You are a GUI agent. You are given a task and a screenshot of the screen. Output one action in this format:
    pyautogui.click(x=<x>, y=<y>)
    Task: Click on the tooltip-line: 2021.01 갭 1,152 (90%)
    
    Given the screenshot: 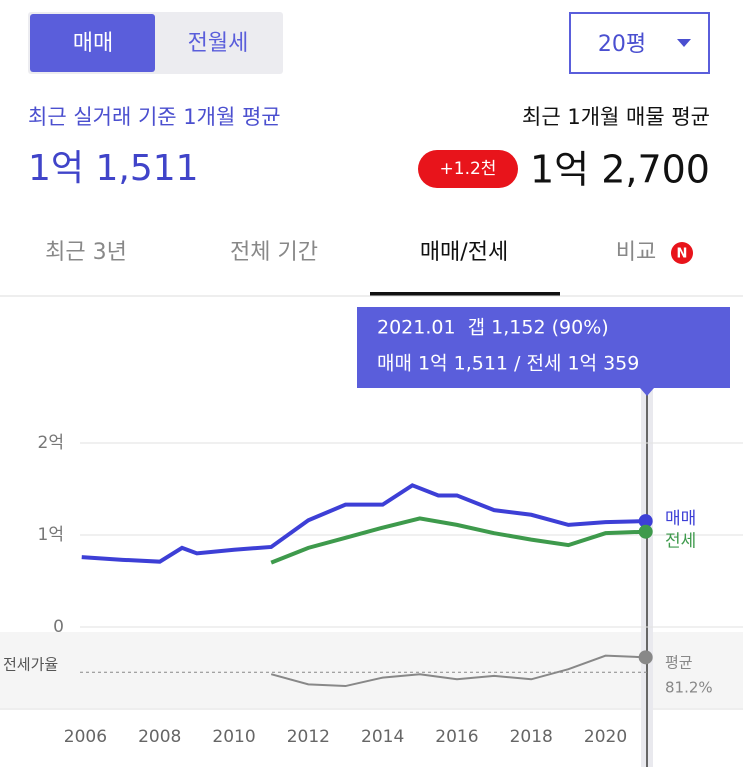 What is the action you would take?
    pyautogui.click(x=493, y=328)
    